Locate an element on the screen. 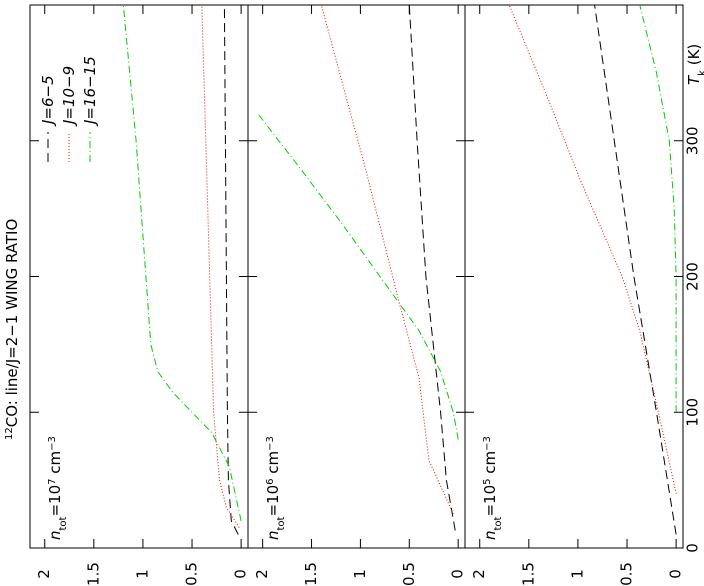 The width and height of the screenshot is (704, 586). panel-label: ntot=106 cm−3 is located at coordinates (275, 488).